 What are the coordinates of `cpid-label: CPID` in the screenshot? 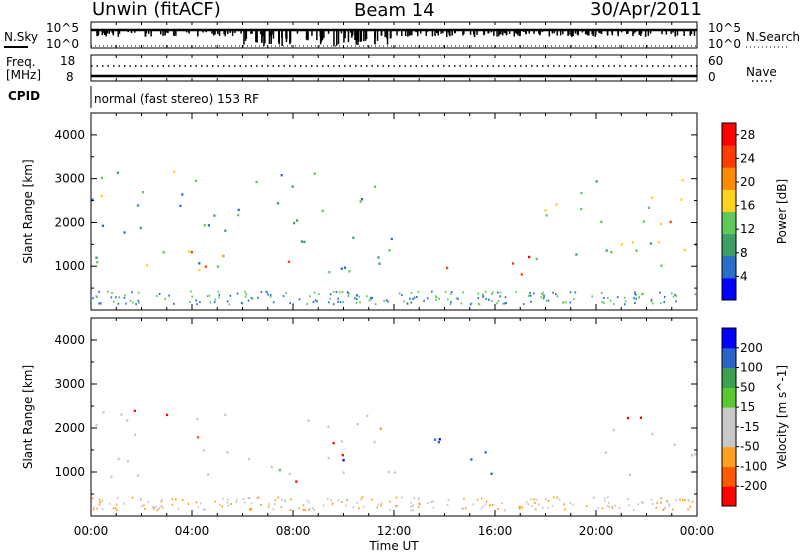 It's located at (24, 96).